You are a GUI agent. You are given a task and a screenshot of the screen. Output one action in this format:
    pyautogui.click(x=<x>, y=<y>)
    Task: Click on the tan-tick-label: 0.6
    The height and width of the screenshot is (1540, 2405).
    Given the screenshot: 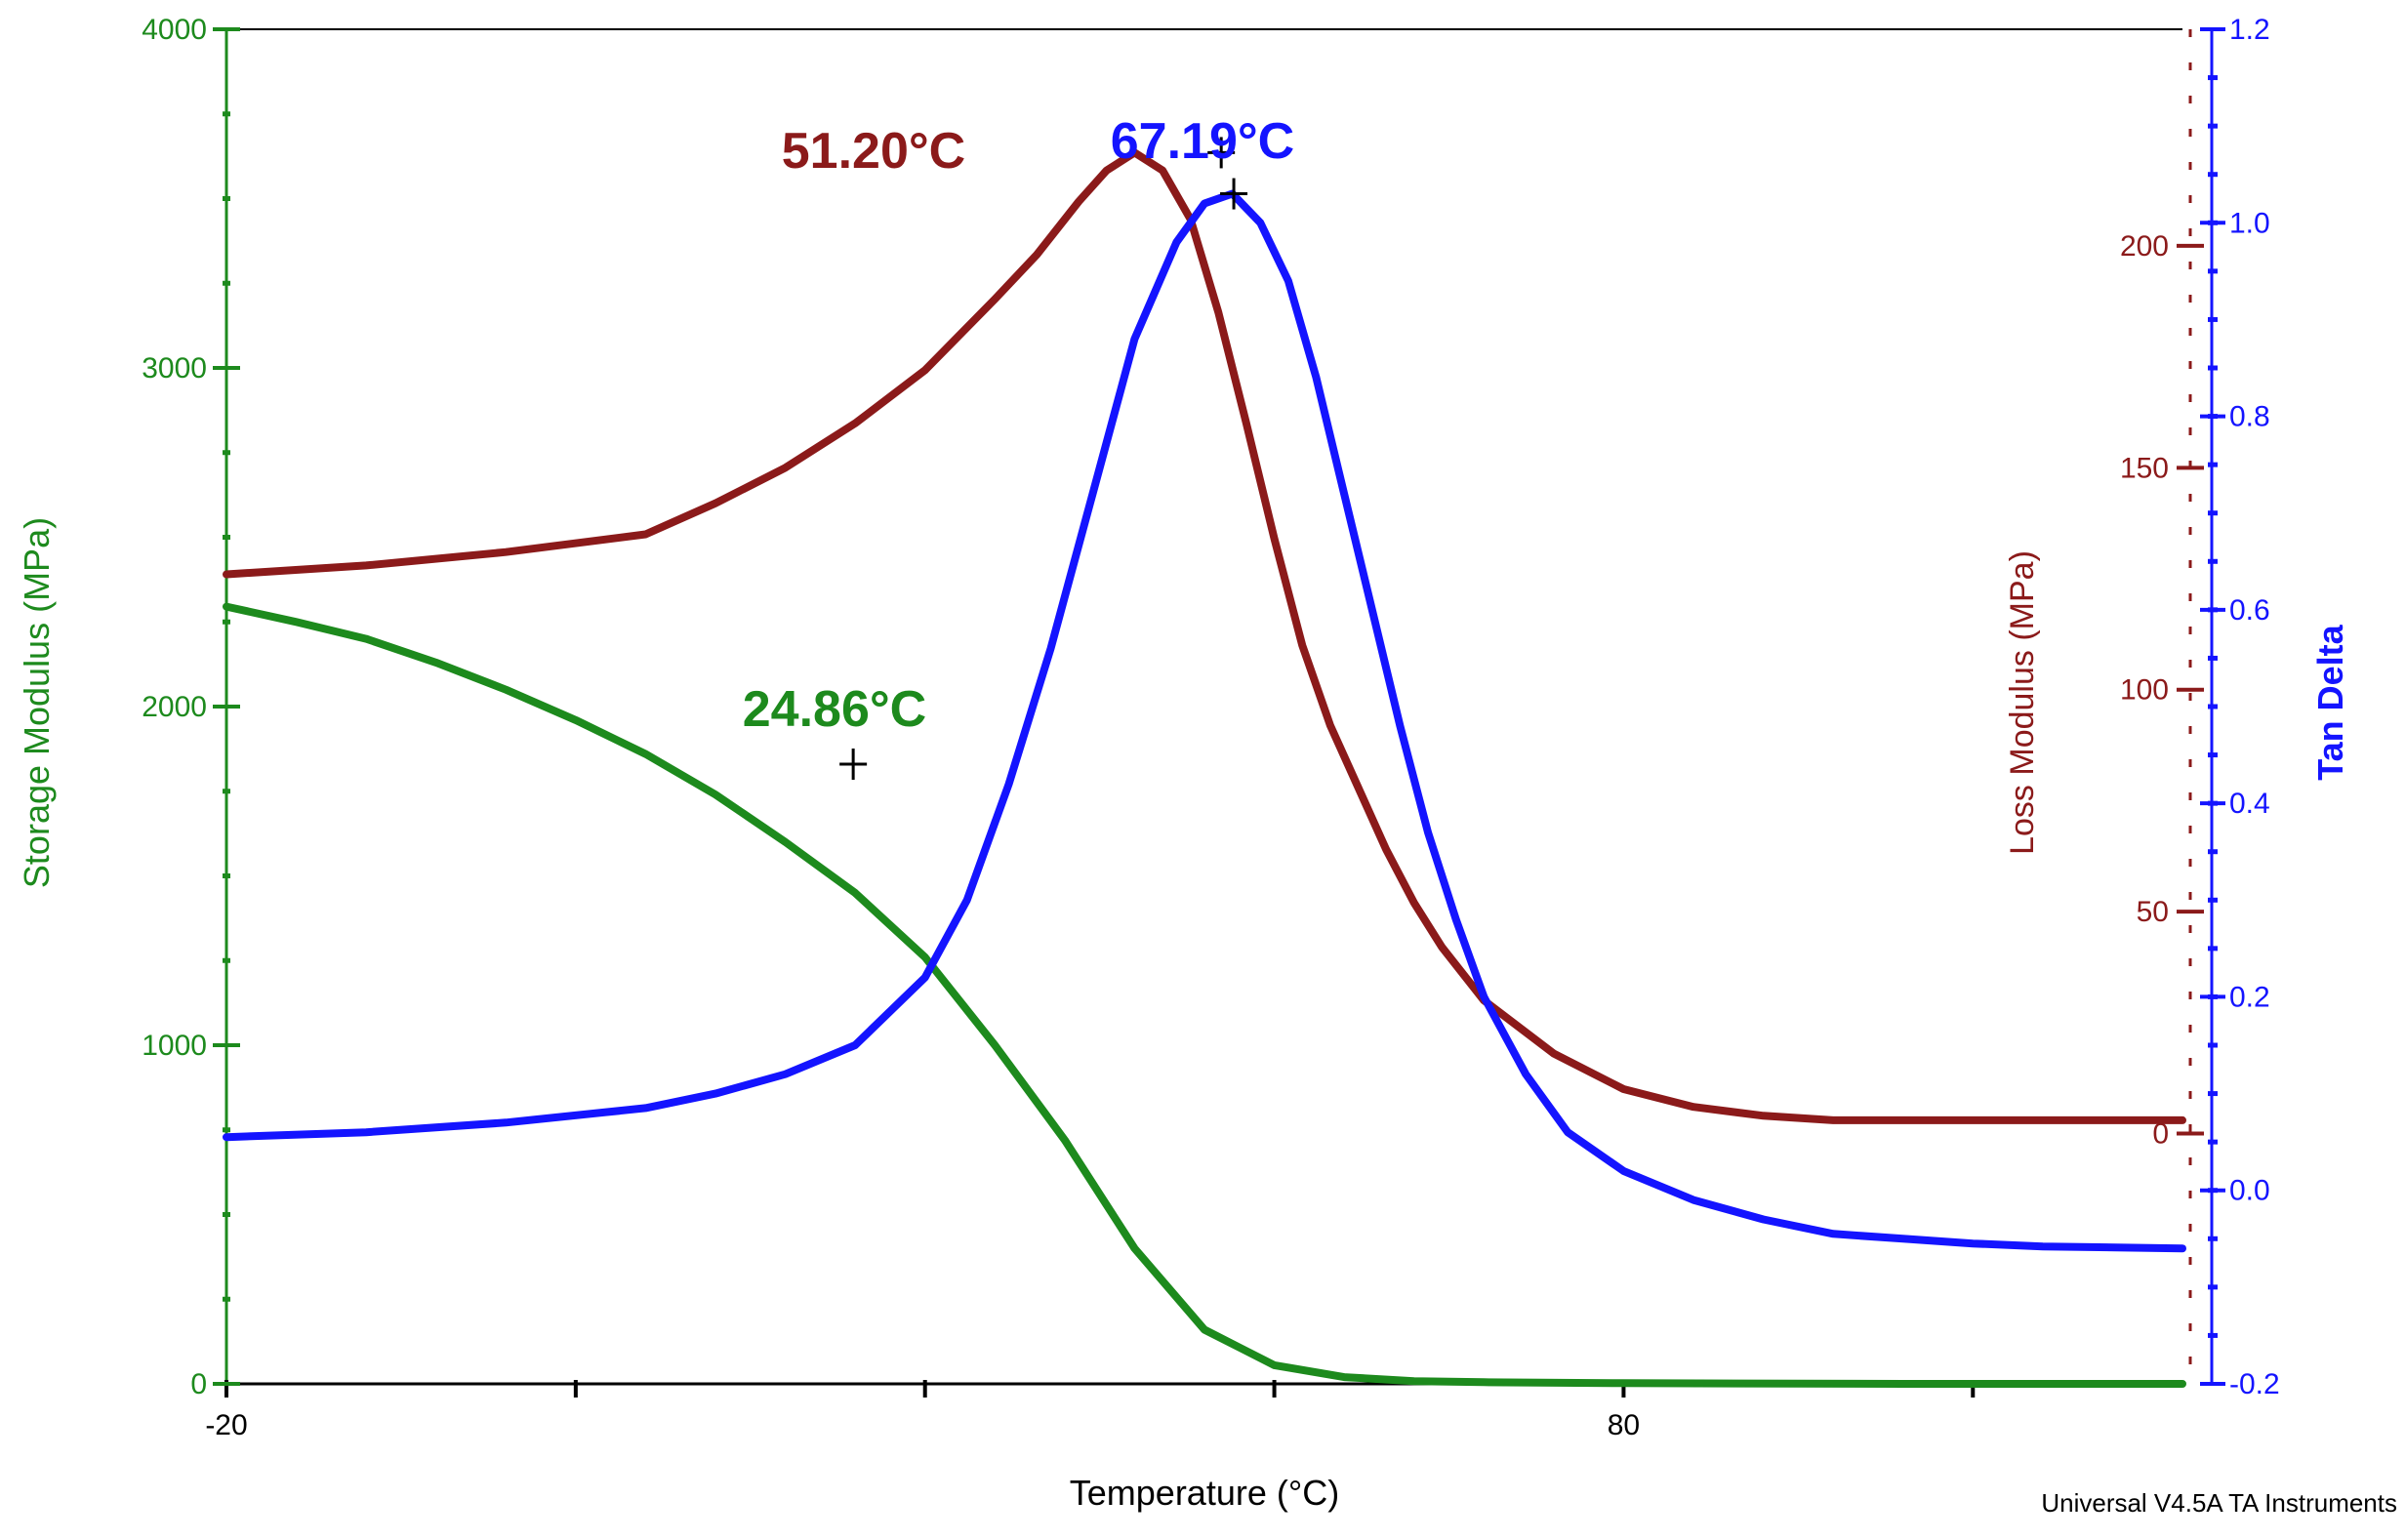 What is the action you would take?
    pyautogui.click(x=2249, y=610)
    